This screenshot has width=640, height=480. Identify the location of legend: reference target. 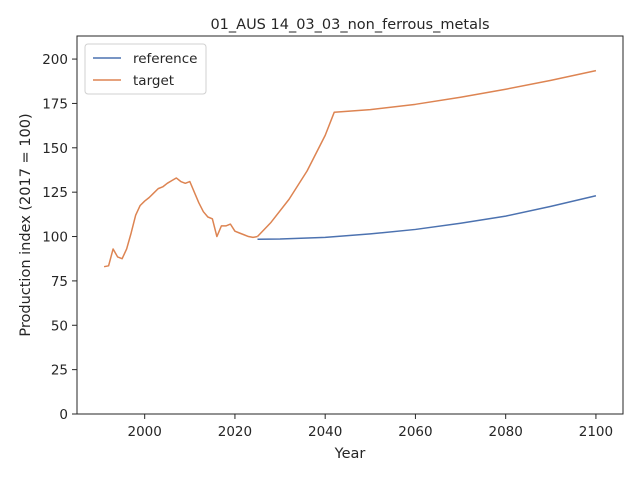
(145, 69).